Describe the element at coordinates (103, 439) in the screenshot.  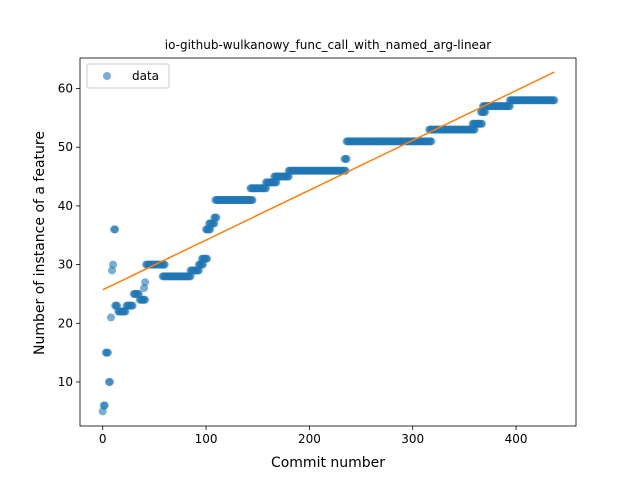
I see `x-tick-label: 0` at that location.